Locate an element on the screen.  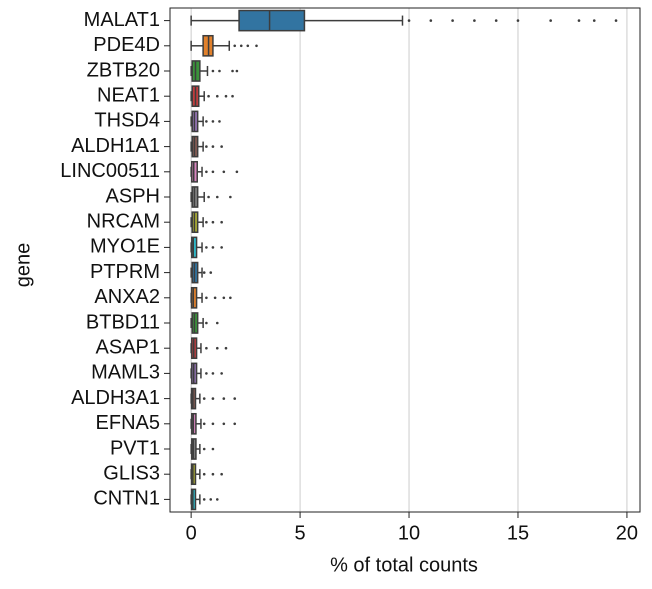
x-tick-label: 10 is located at coordinates (409, 533).